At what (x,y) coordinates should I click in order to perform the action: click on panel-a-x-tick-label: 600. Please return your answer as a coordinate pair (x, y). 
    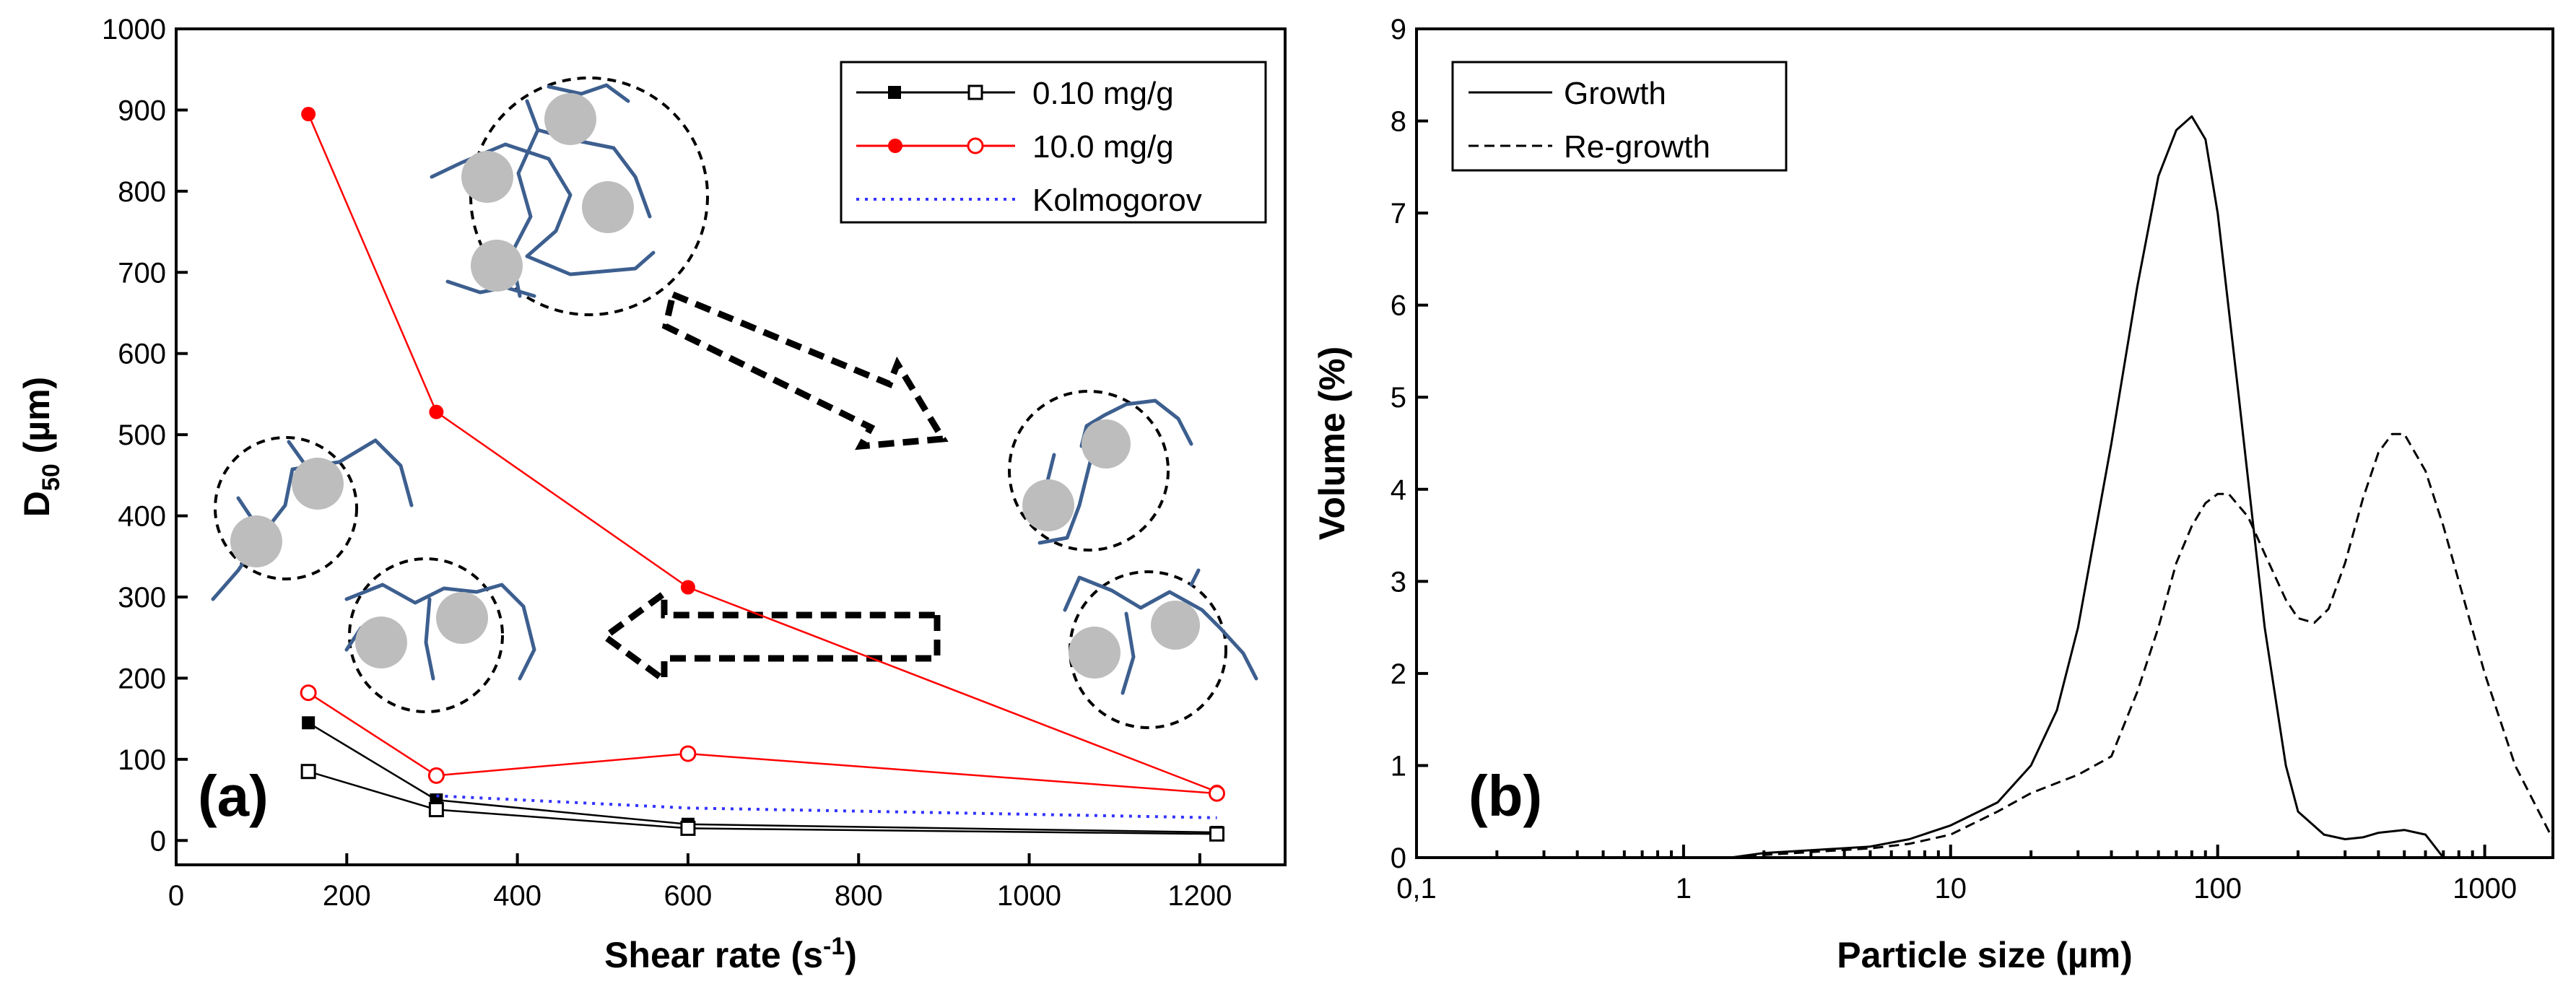
    Looking at the image, I should click on (688, 896).